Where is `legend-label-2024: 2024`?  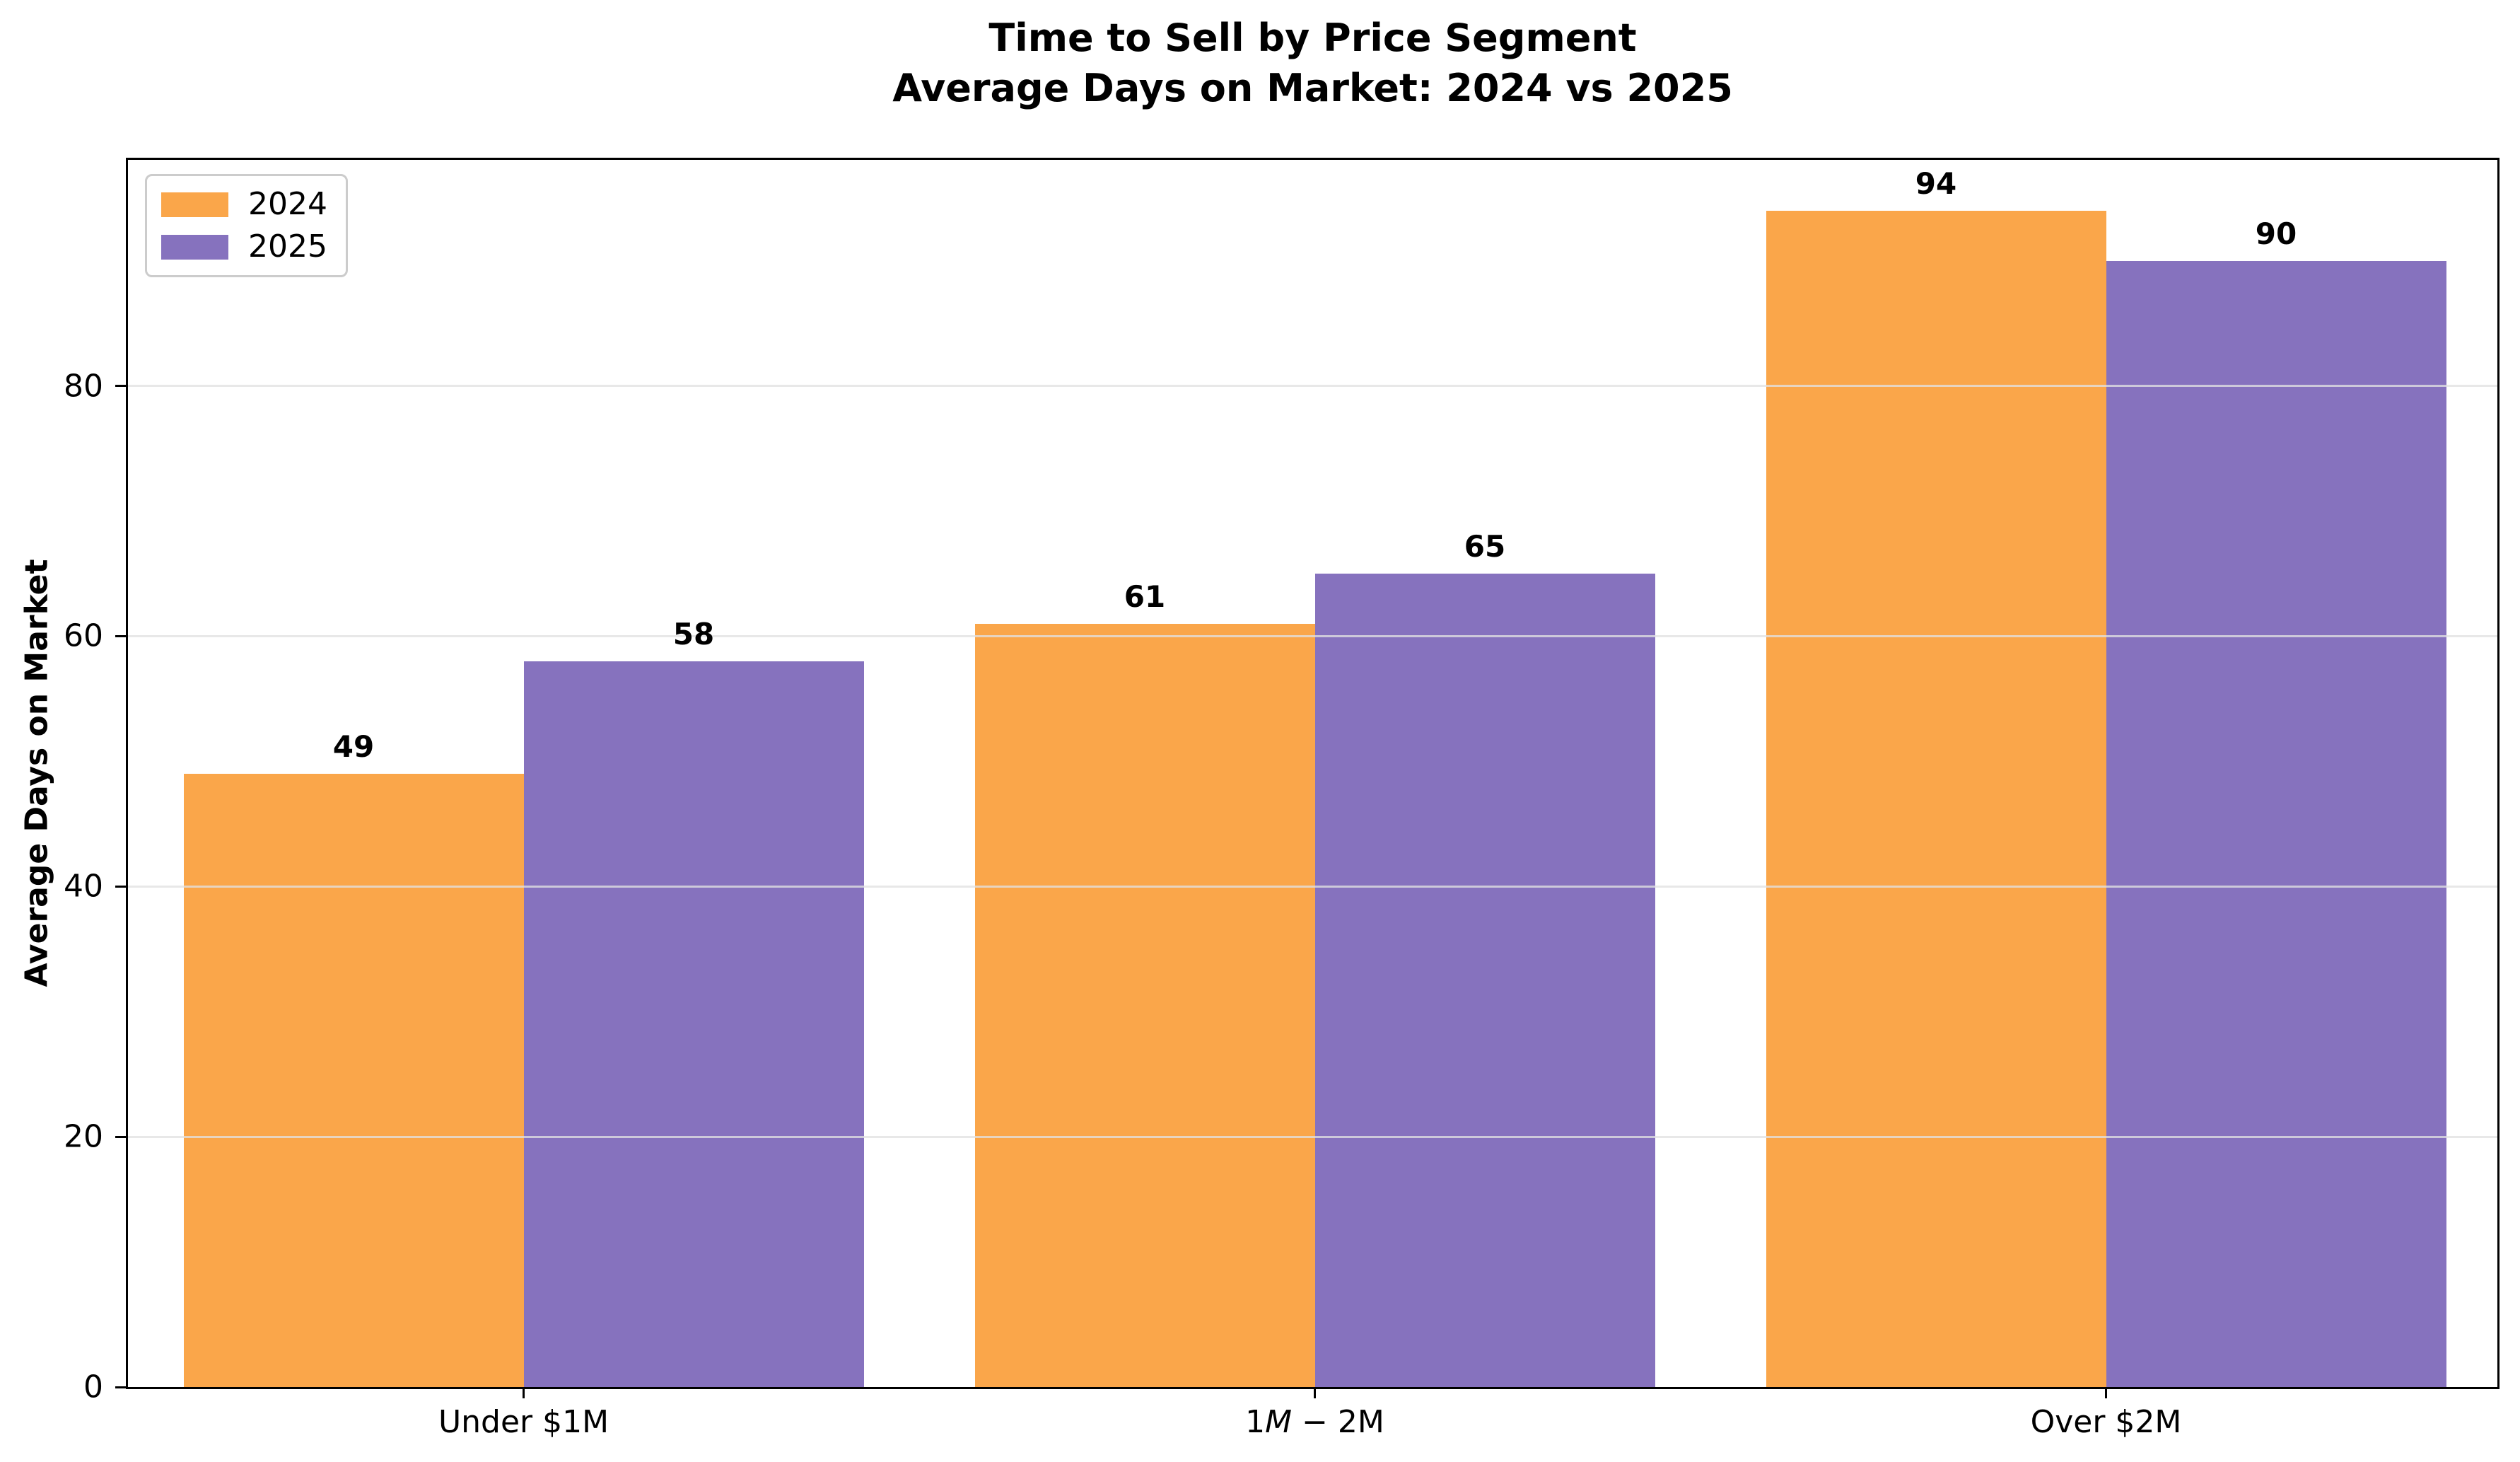
legend-label-2024: 2024 is located at coordinates (287, 204).